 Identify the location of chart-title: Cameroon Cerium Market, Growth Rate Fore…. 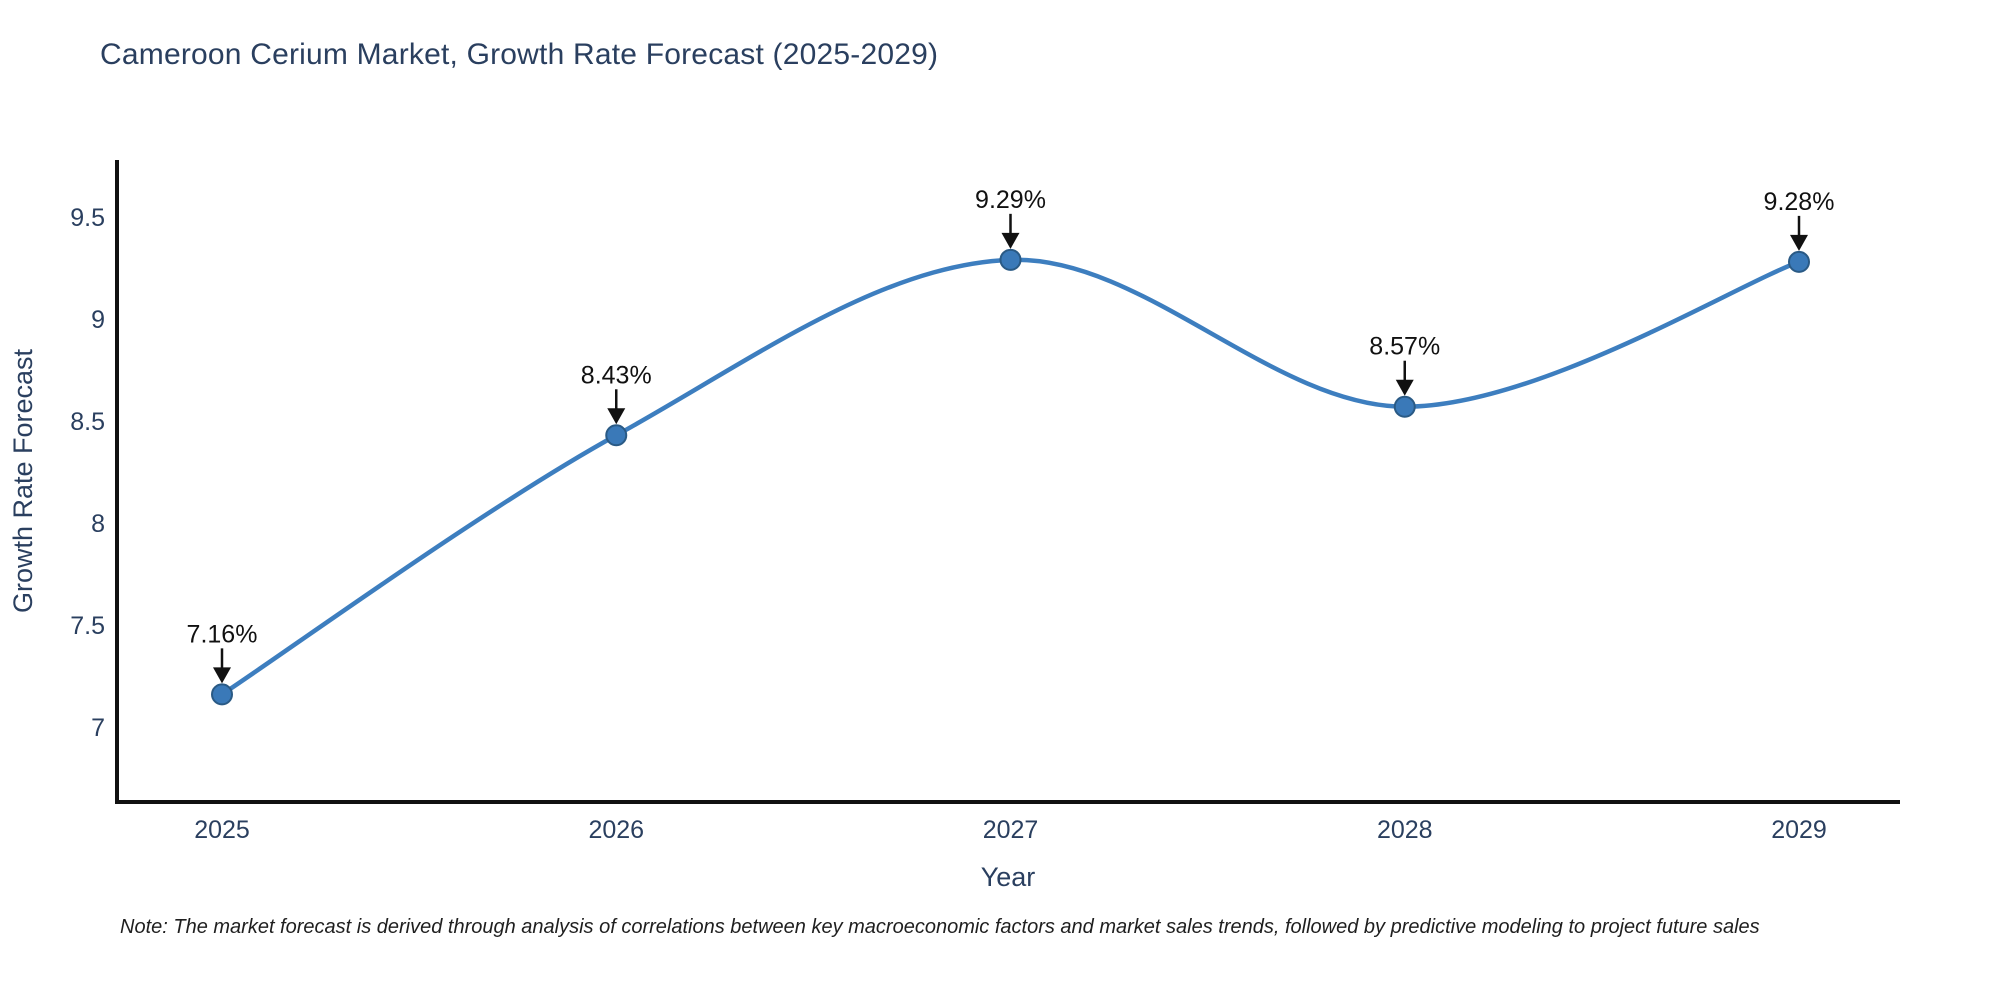
(519, 54).